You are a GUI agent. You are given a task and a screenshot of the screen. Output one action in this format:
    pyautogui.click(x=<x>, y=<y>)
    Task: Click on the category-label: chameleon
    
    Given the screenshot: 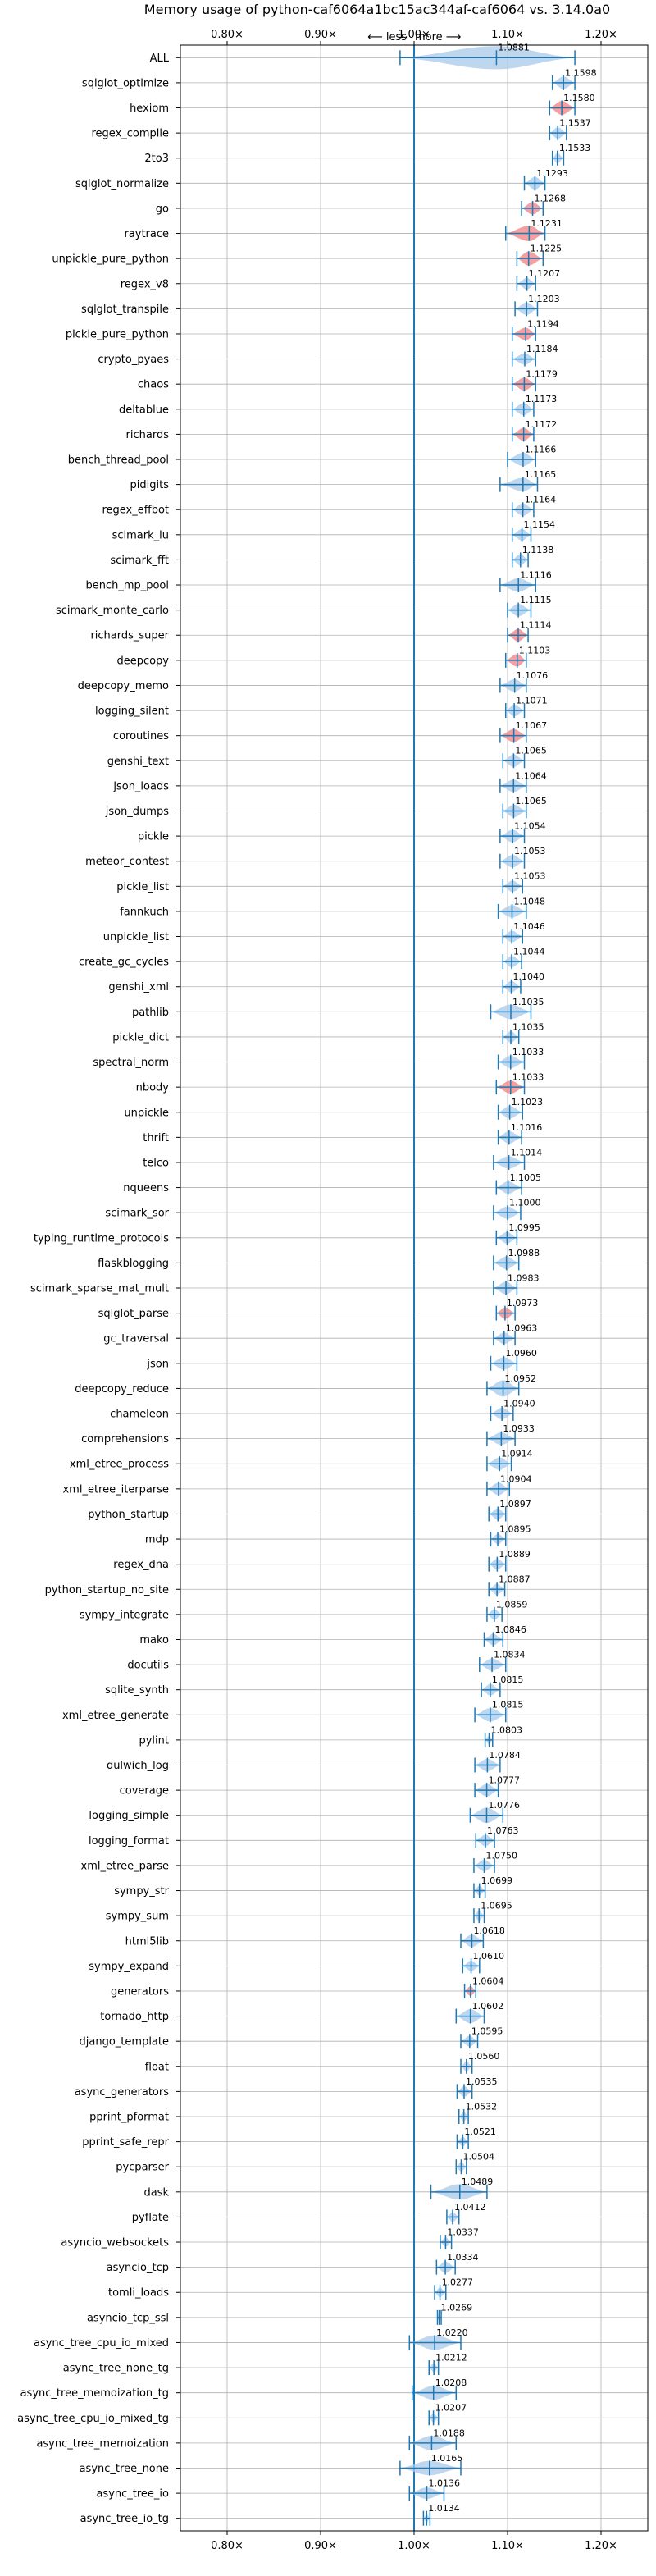 What is the action you would take?
    pyautogui.click(x=139, y=1415)
    